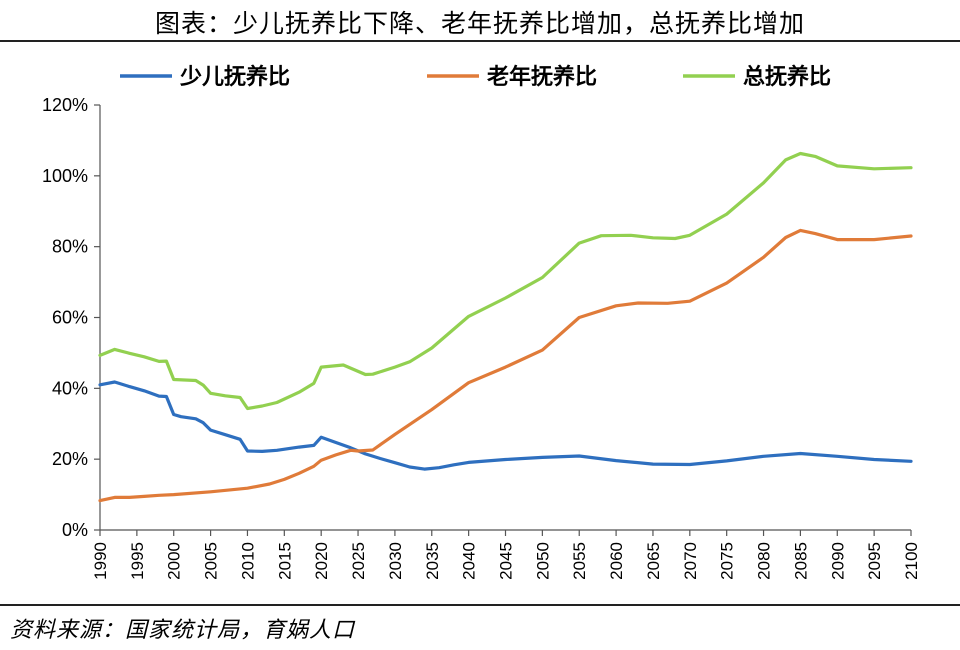  I want to click on x-tick-label: 2055, so click(579, 561).